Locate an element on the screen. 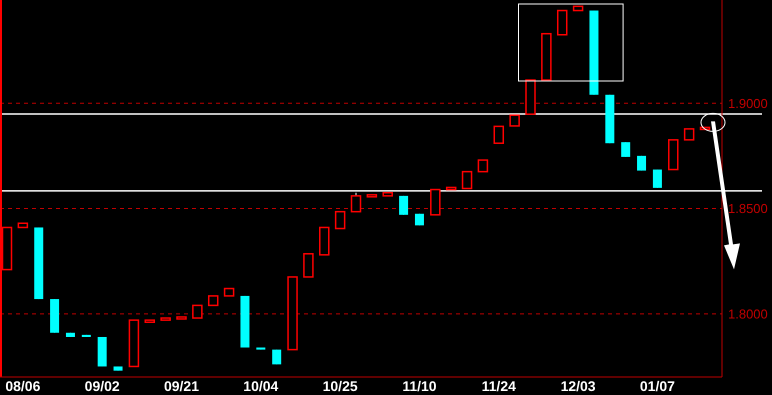  x-tick-label: 11/24 is located at coordinates (499, 386).